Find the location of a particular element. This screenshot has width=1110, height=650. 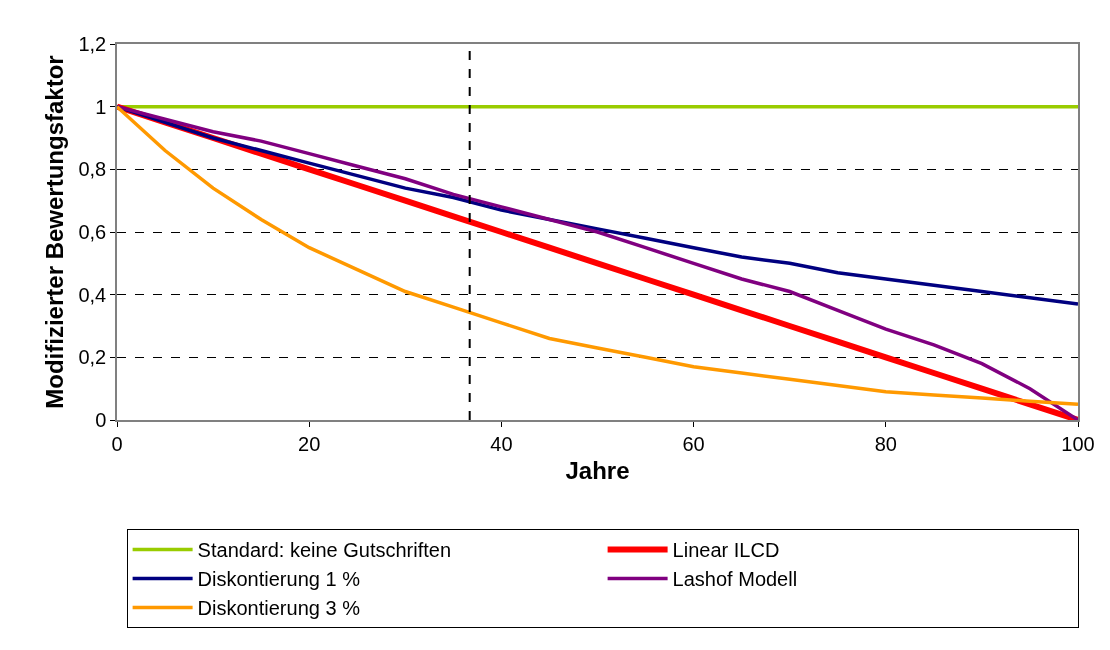

legend-label: Standard: keine Gutschriften is located at coordinates (324, 550).